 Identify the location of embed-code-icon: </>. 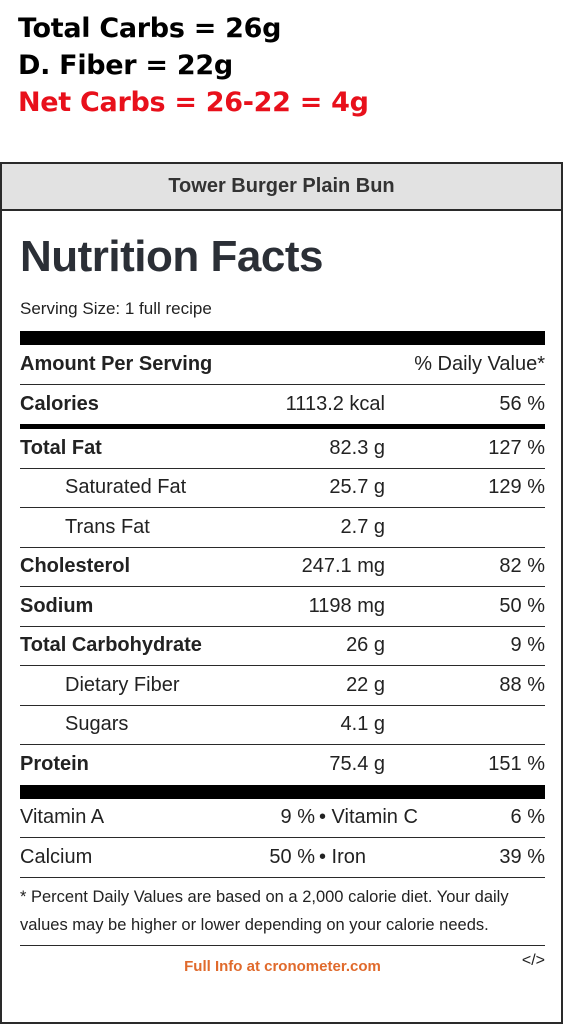
(533, 960).